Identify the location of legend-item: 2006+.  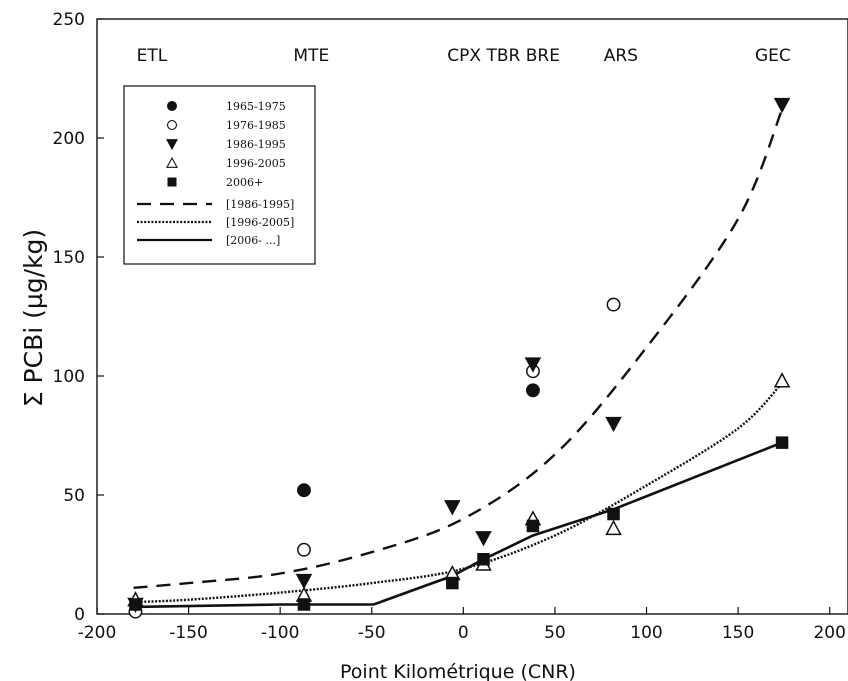
(215, 182).